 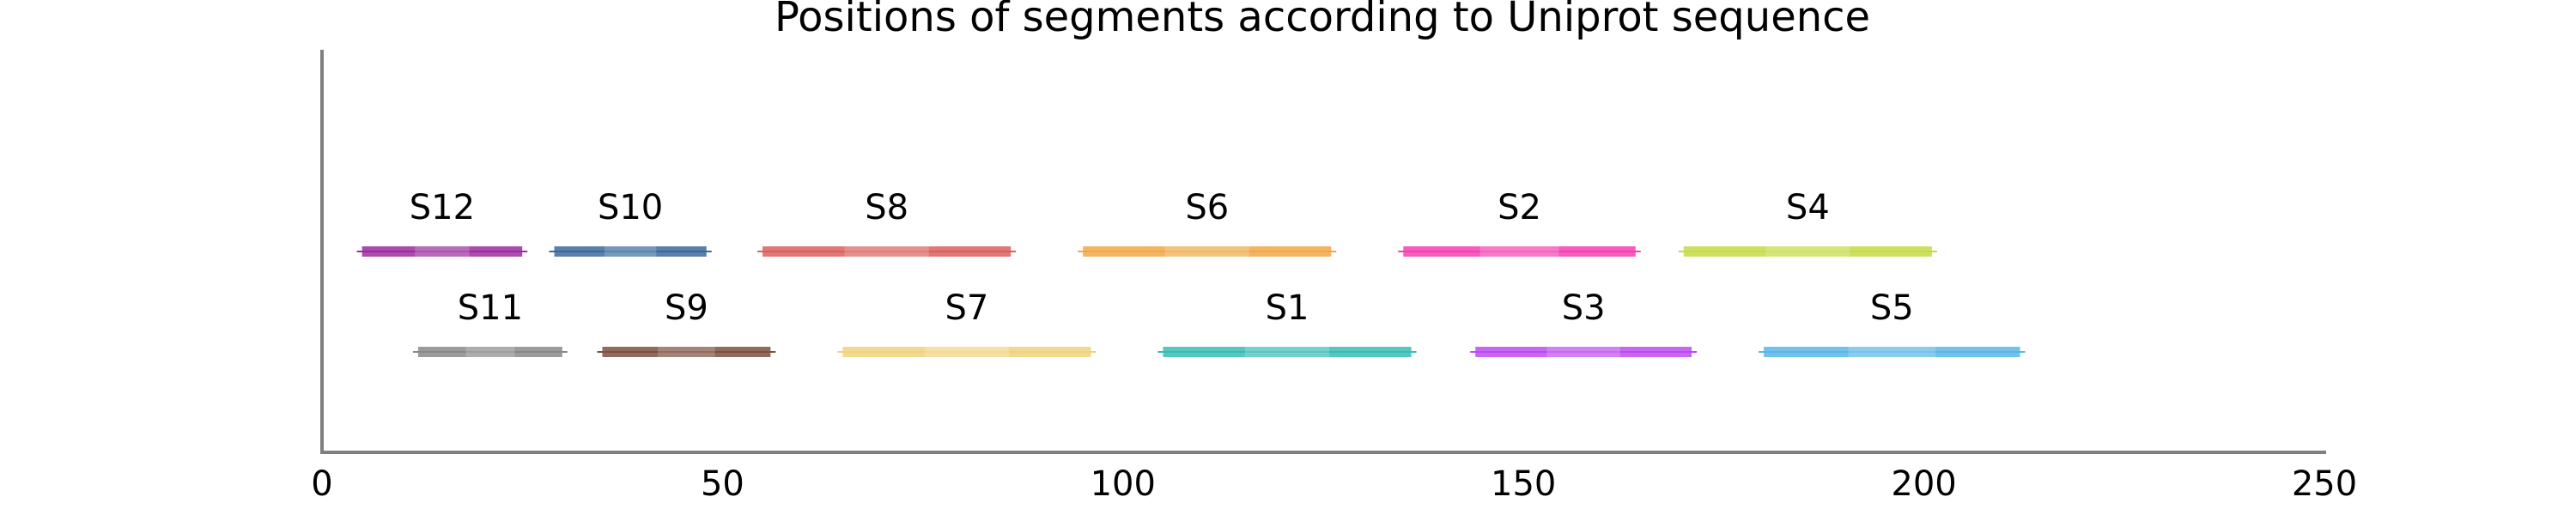 What do you see at coordinates (1334, 484) in the screenshot?
I see `x-axis-ticks: 0 50 100 150 200 250` at bounding box center [1334, 484].